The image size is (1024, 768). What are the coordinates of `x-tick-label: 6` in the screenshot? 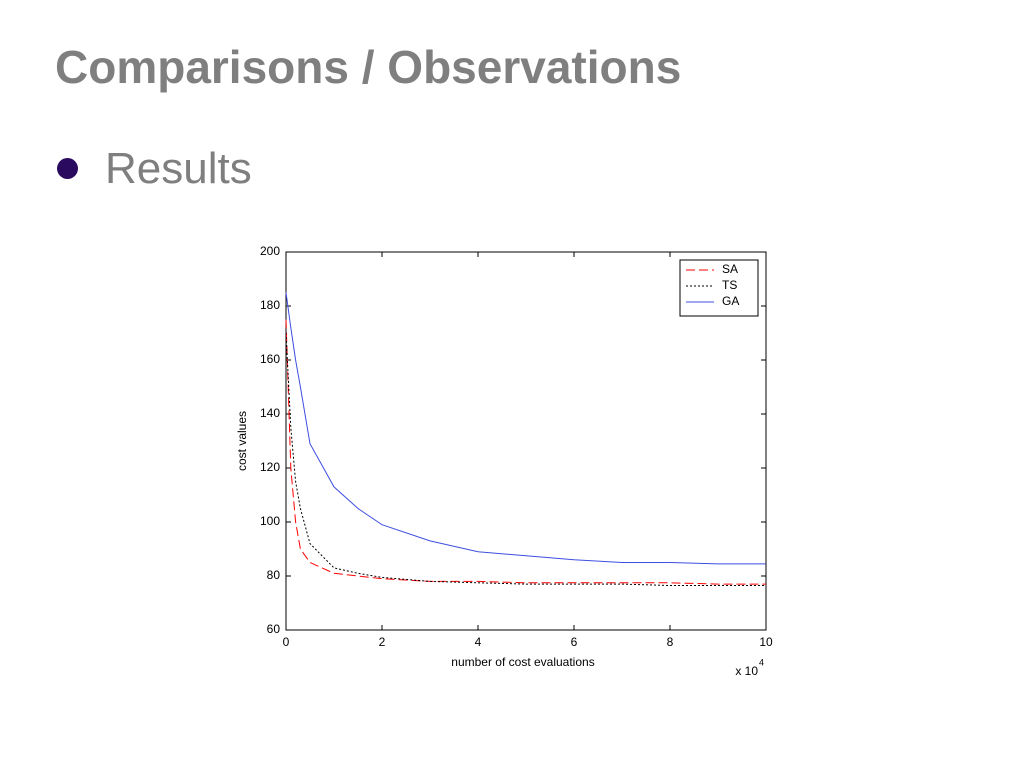 It's located at (574, 642).